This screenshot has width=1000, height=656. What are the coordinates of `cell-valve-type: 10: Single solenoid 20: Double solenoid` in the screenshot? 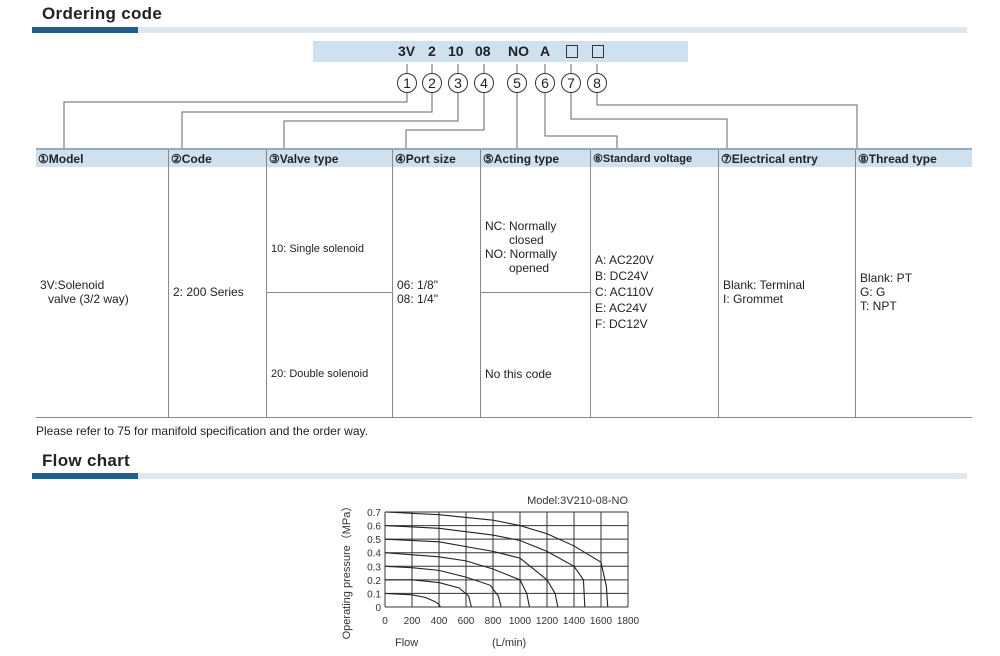 It's located at (329, 292).